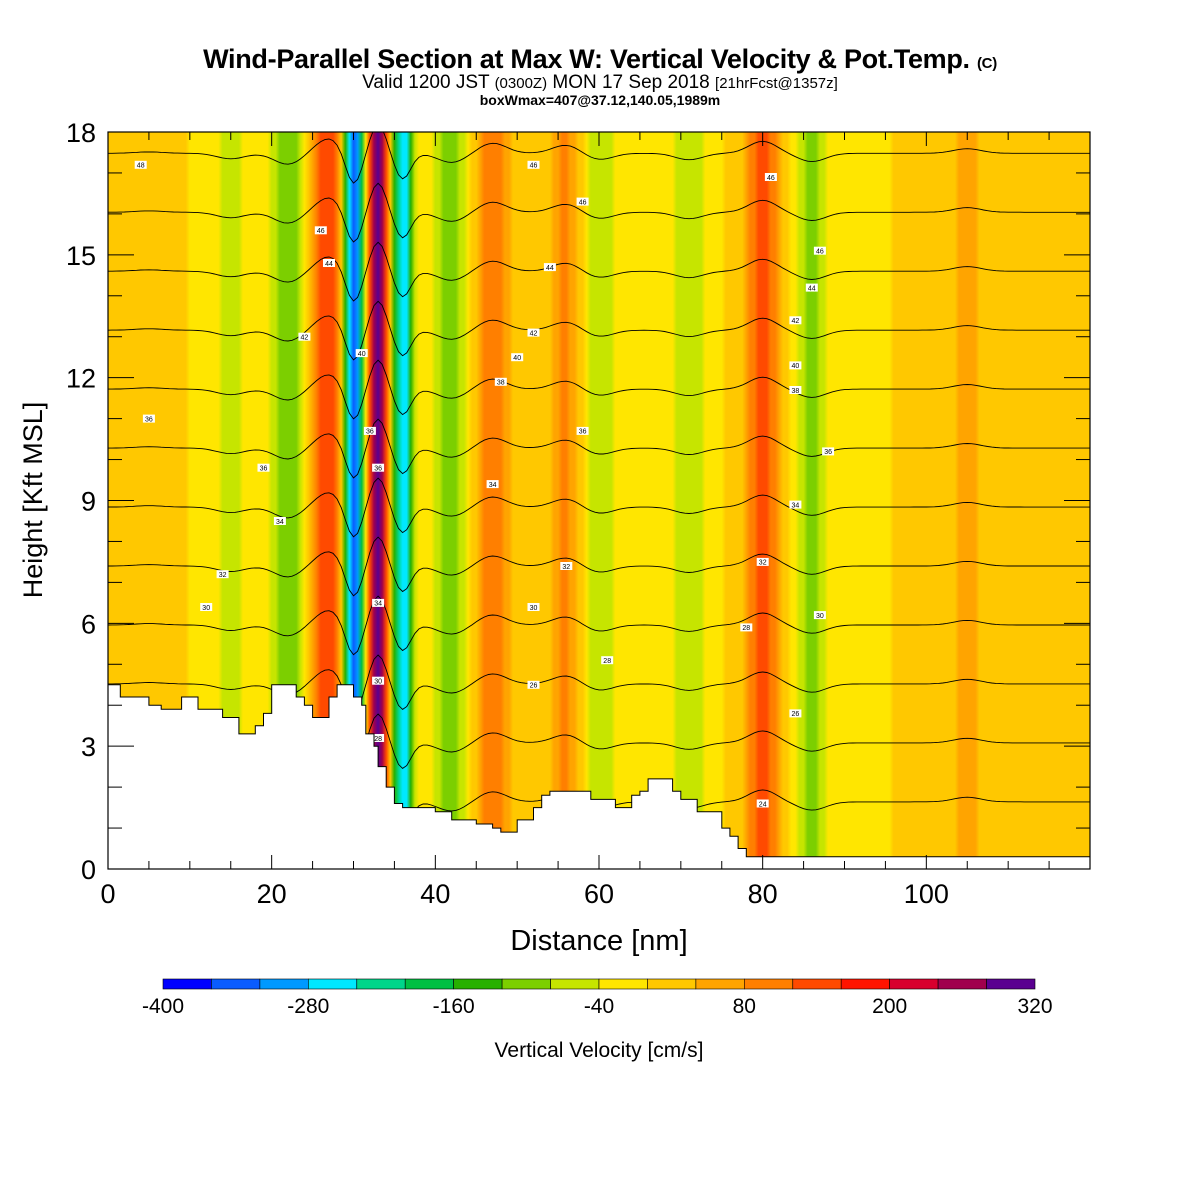 Image resolution: width=1200 pixels, height=1200 pixels. Describe the element at coordinates (889, 1006) in the screenshot. I see `colorbar-tick-label: 200` at that location.